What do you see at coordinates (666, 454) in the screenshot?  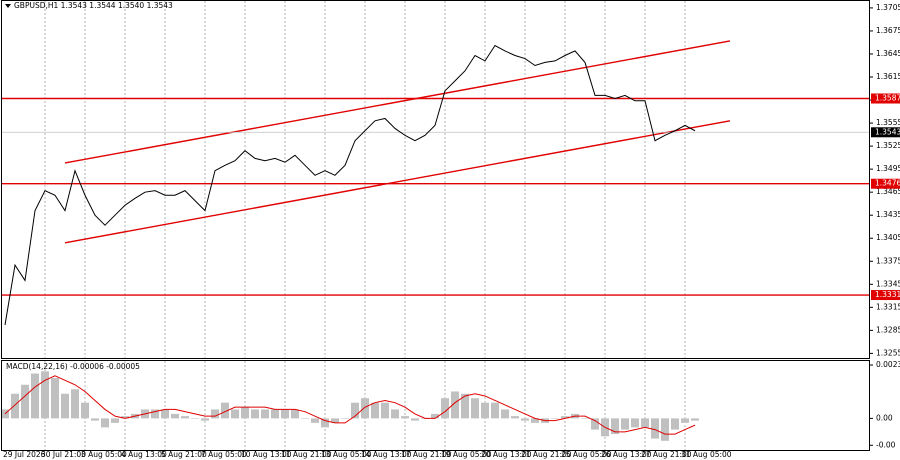 I see `x-tick-label: 27 Aug 21:00` at bounding box center [666, 454].